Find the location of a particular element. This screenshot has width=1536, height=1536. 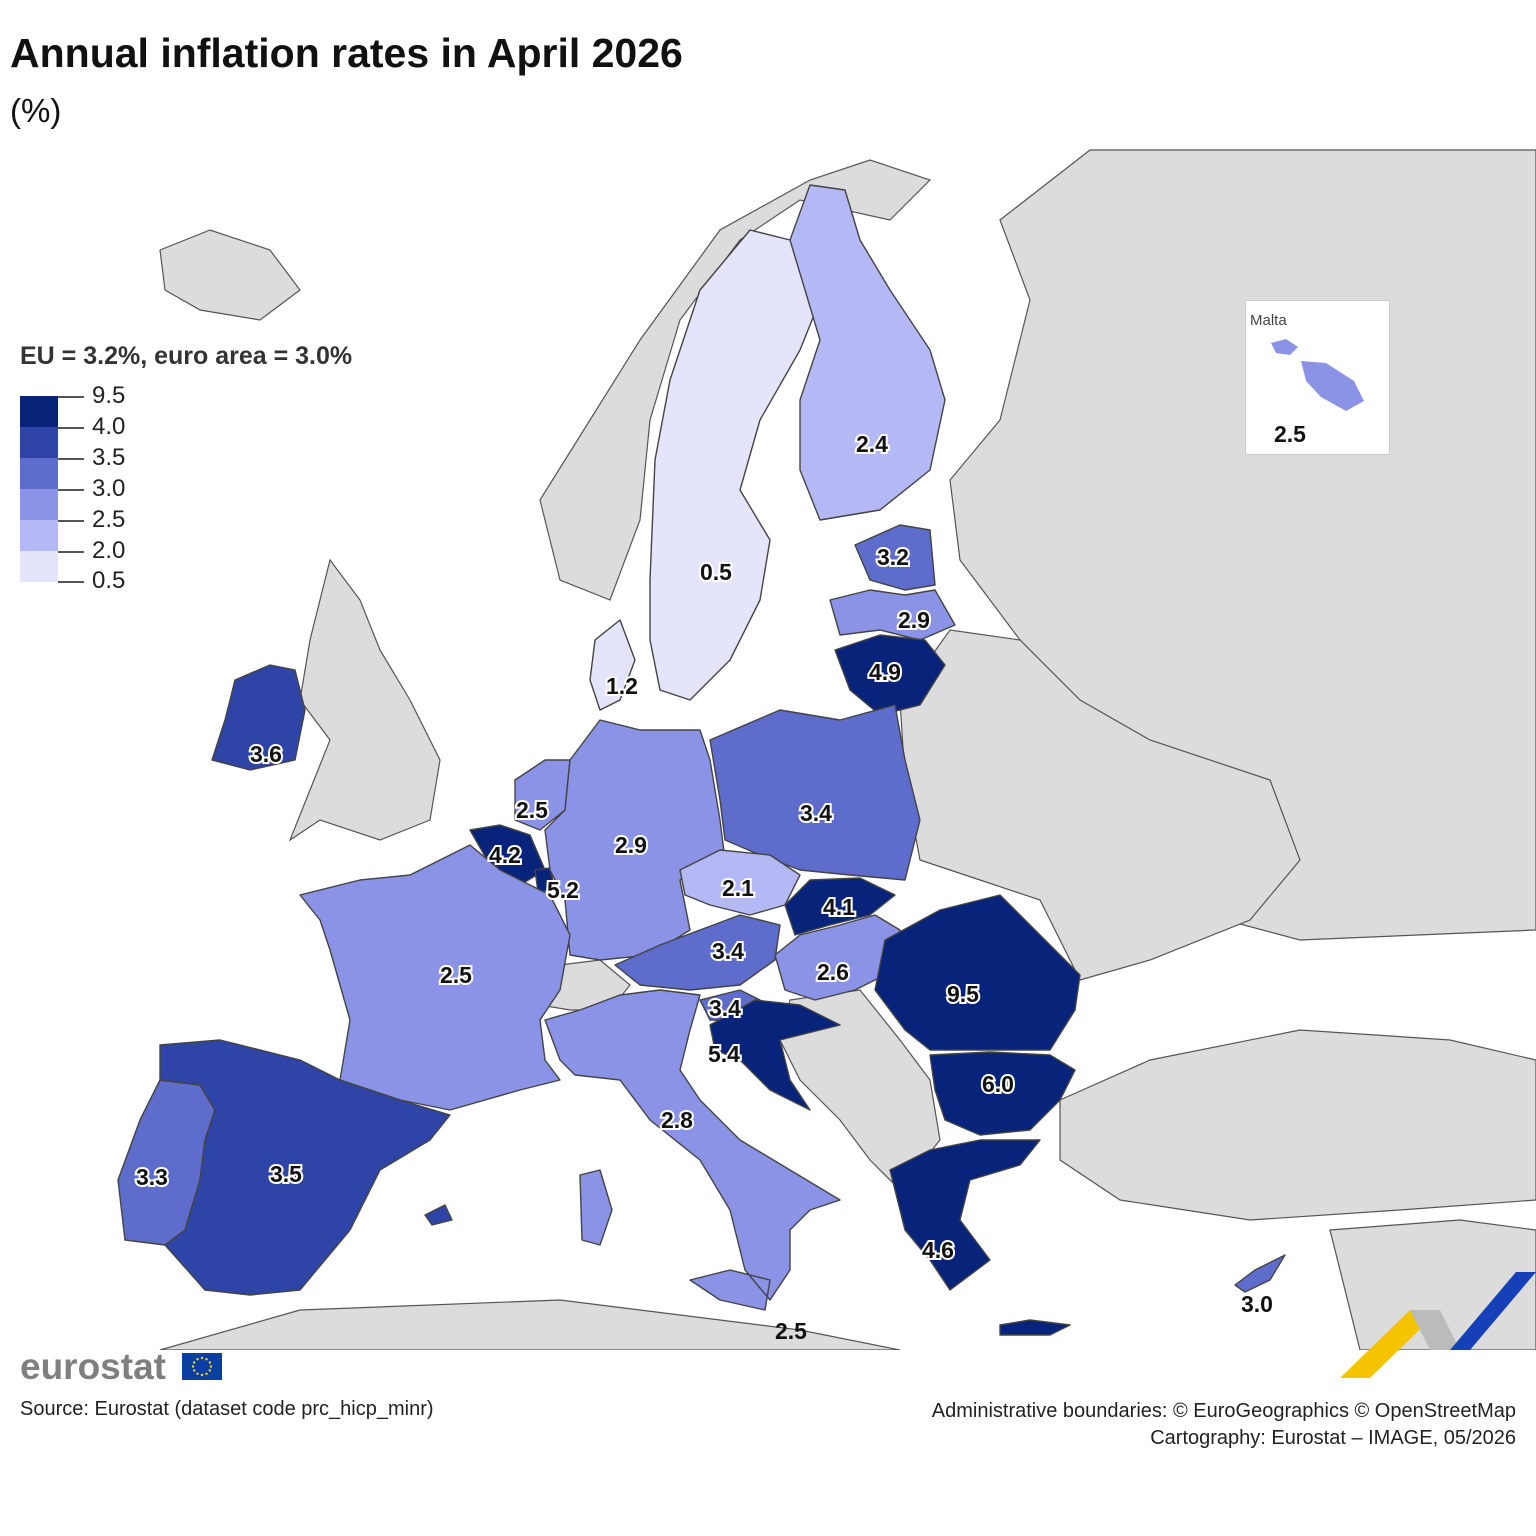

eu-flag-icon is located at coordinates (202, 1366).